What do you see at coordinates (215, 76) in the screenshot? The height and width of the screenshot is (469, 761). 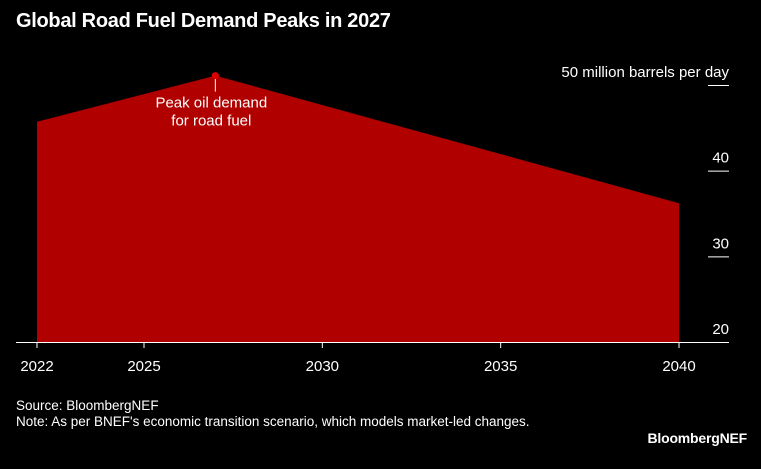 I see `peak-marker-dot` at bounding box center [215, 76].